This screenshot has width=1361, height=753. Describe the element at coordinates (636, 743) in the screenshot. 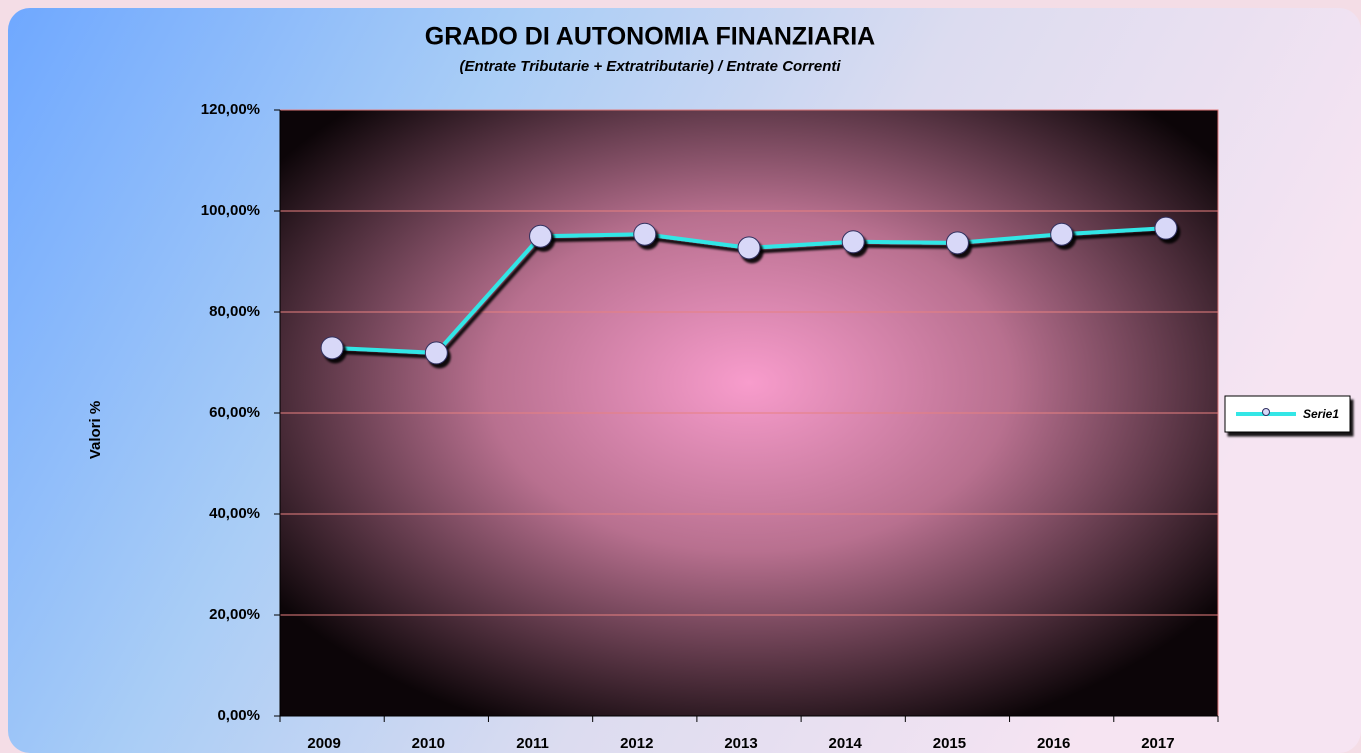

I see `x-tick-label: 2012` at that location.